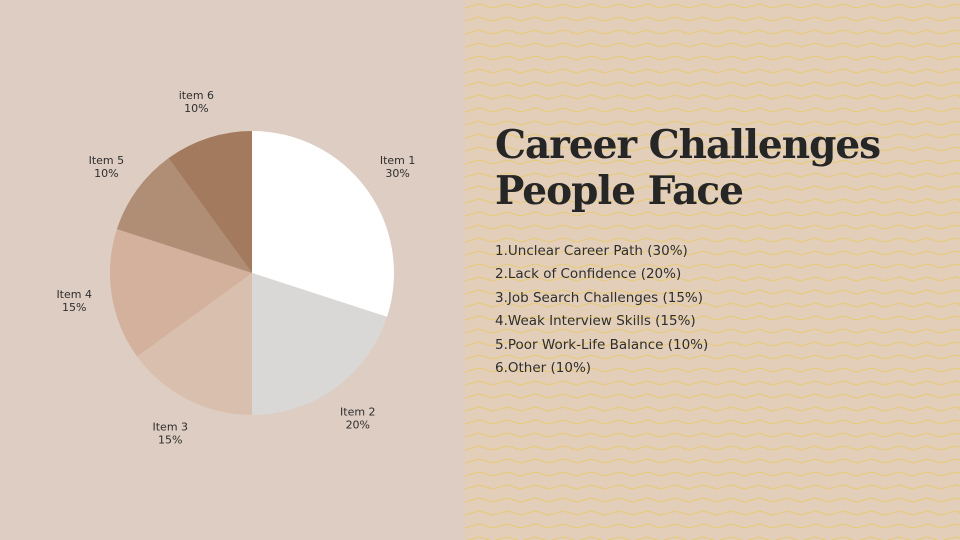  I want to click on slice-label: Item 1 30%, so click(398, 167).